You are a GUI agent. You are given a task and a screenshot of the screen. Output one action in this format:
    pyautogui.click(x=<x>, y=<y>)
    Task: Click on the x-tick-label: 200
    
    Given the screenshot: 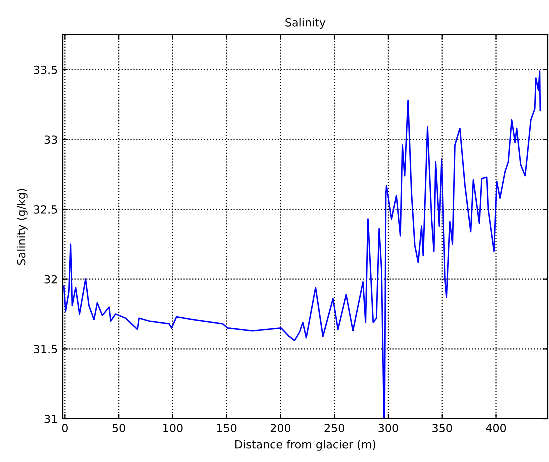 What is the action you would take?
    pyautogui.click(x=280, y=428)
    